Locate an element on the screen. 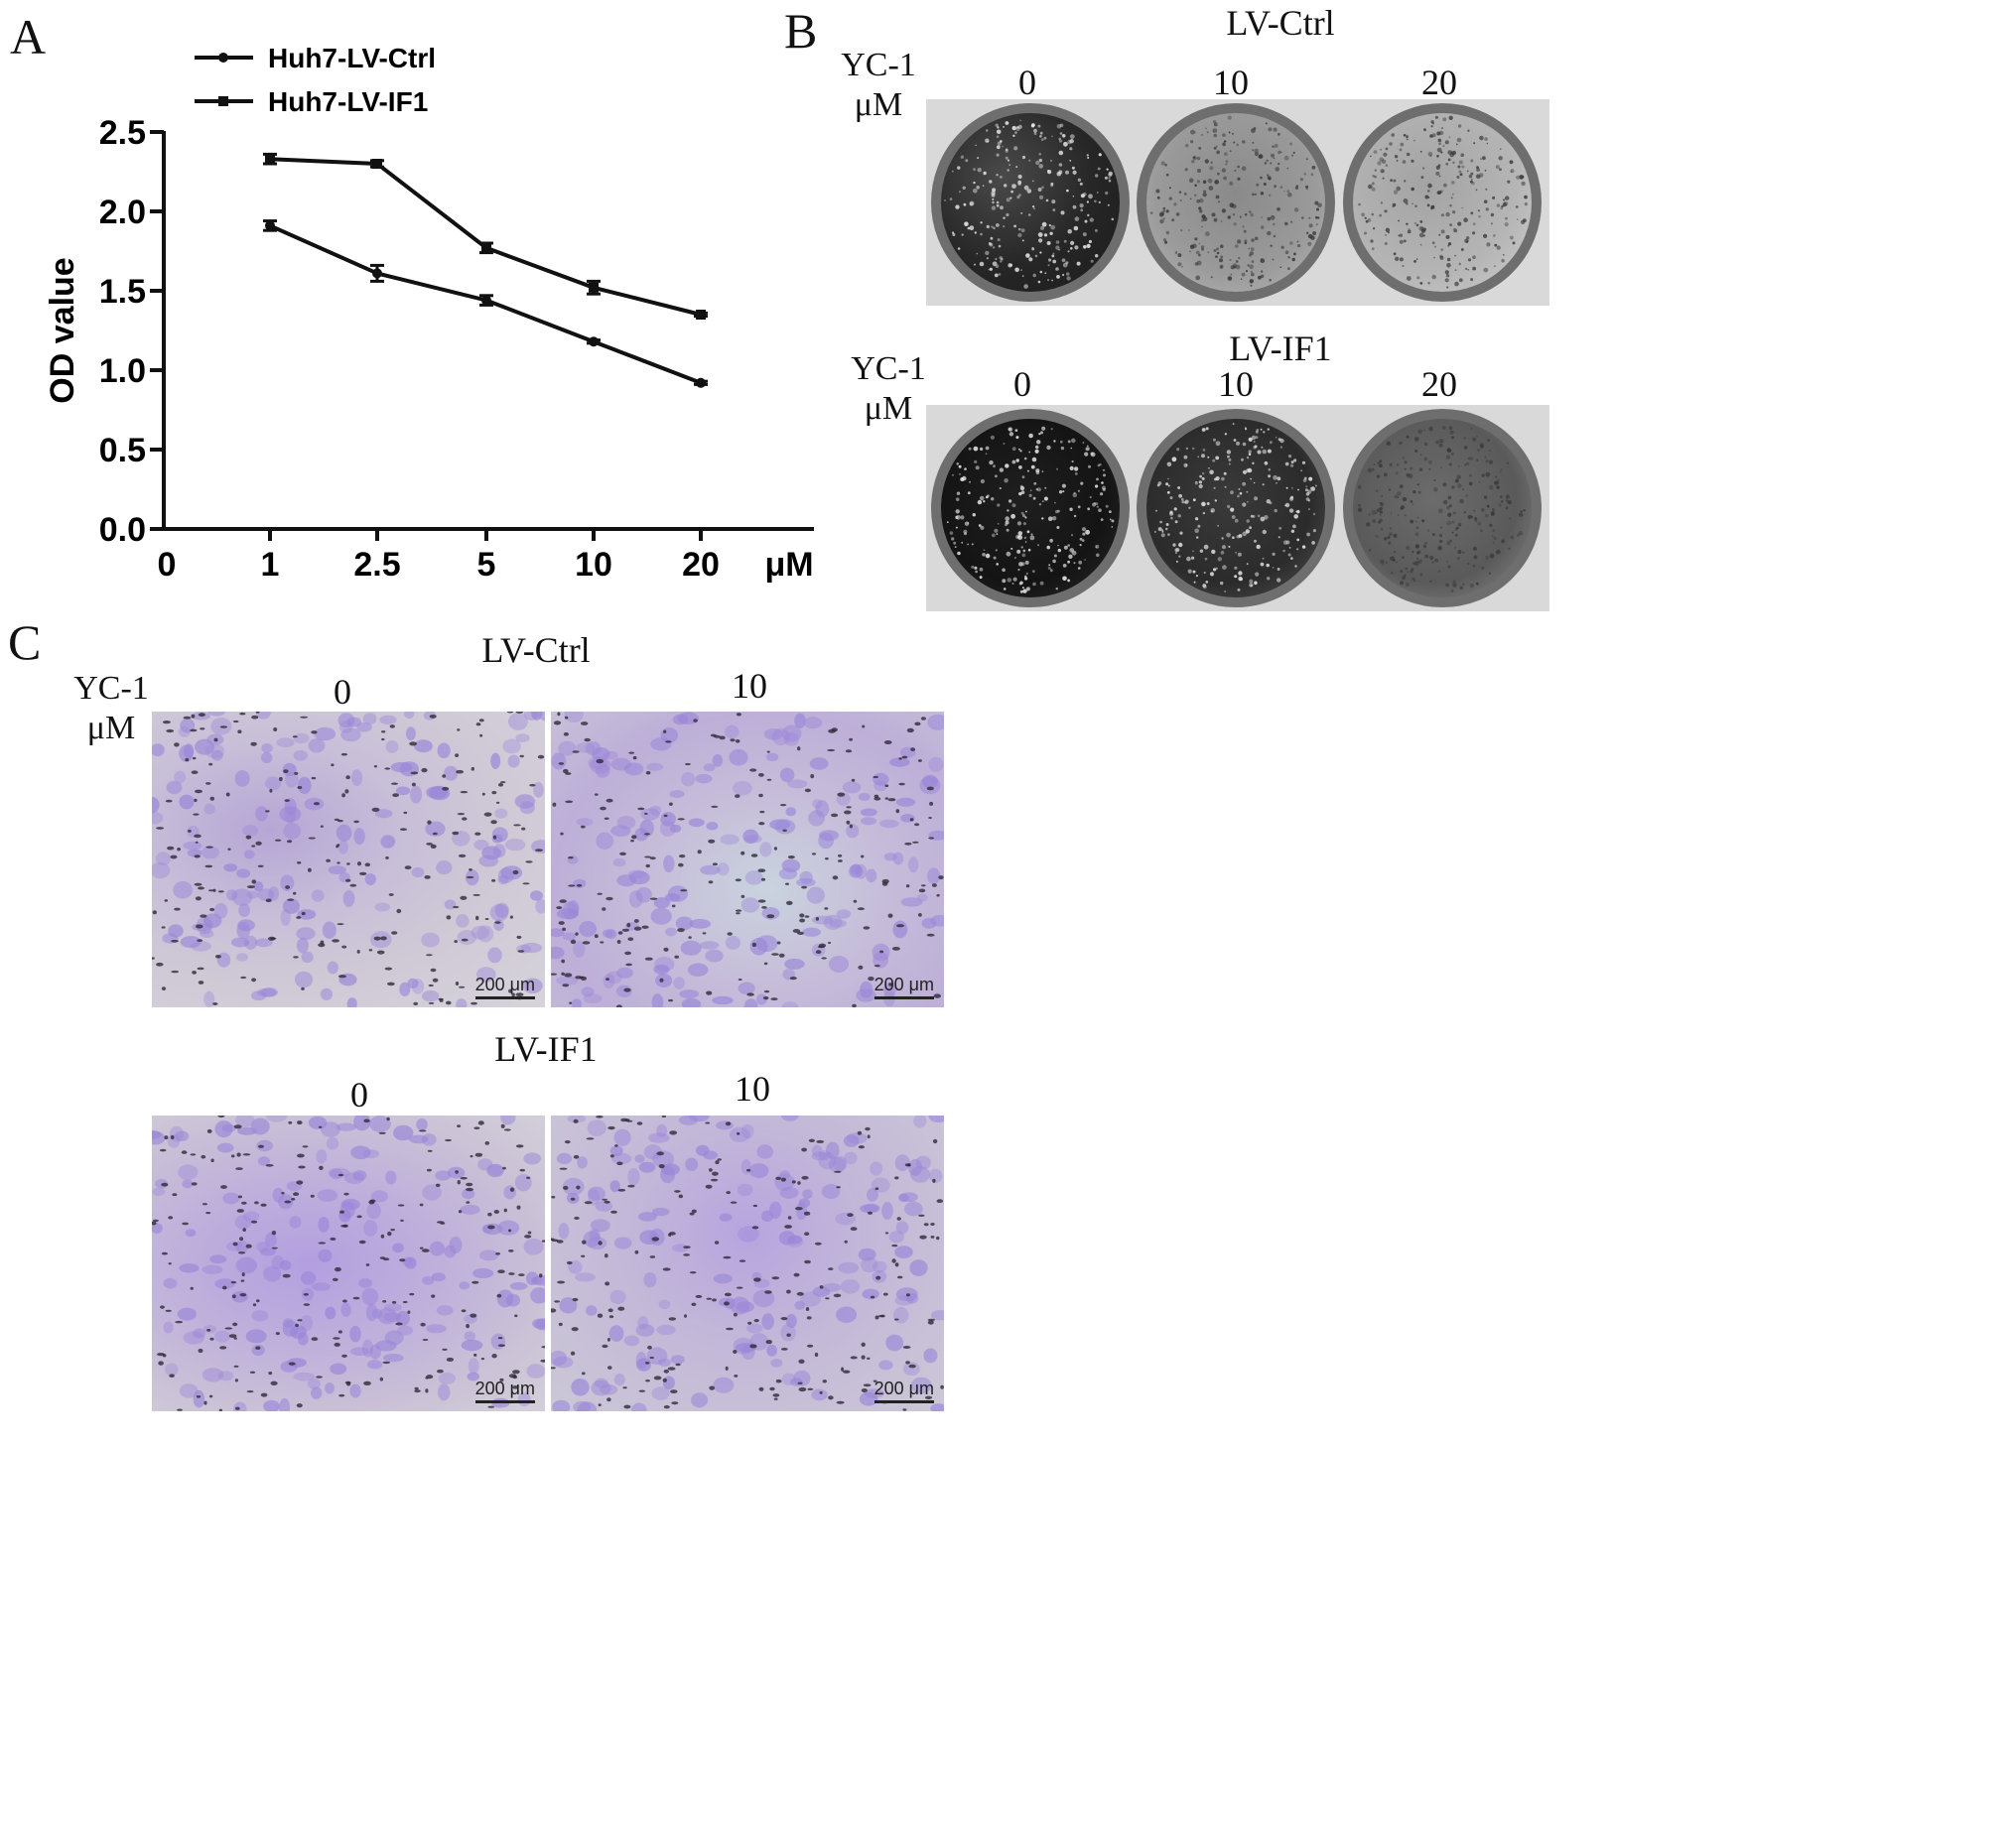 The image size is (2016, 1840). y-tick-label: 2.5 is located at coordinates (123, 133).